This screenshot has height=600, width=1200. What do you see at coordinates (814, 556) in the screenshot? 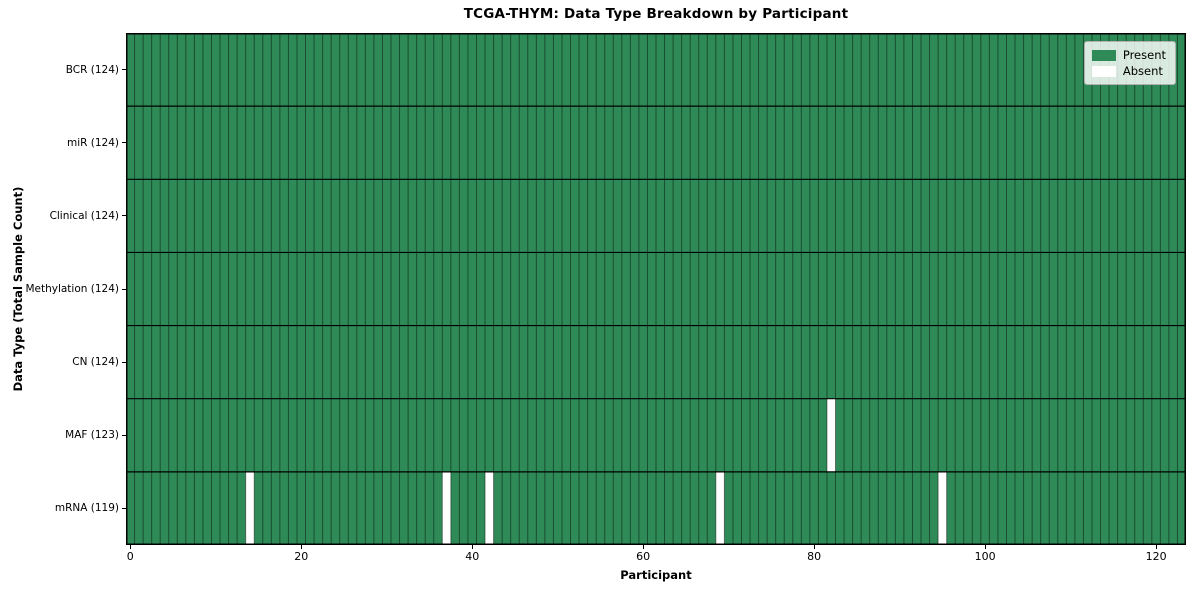
I see `x-tick-label: 80` at bounding box center [814, 556].